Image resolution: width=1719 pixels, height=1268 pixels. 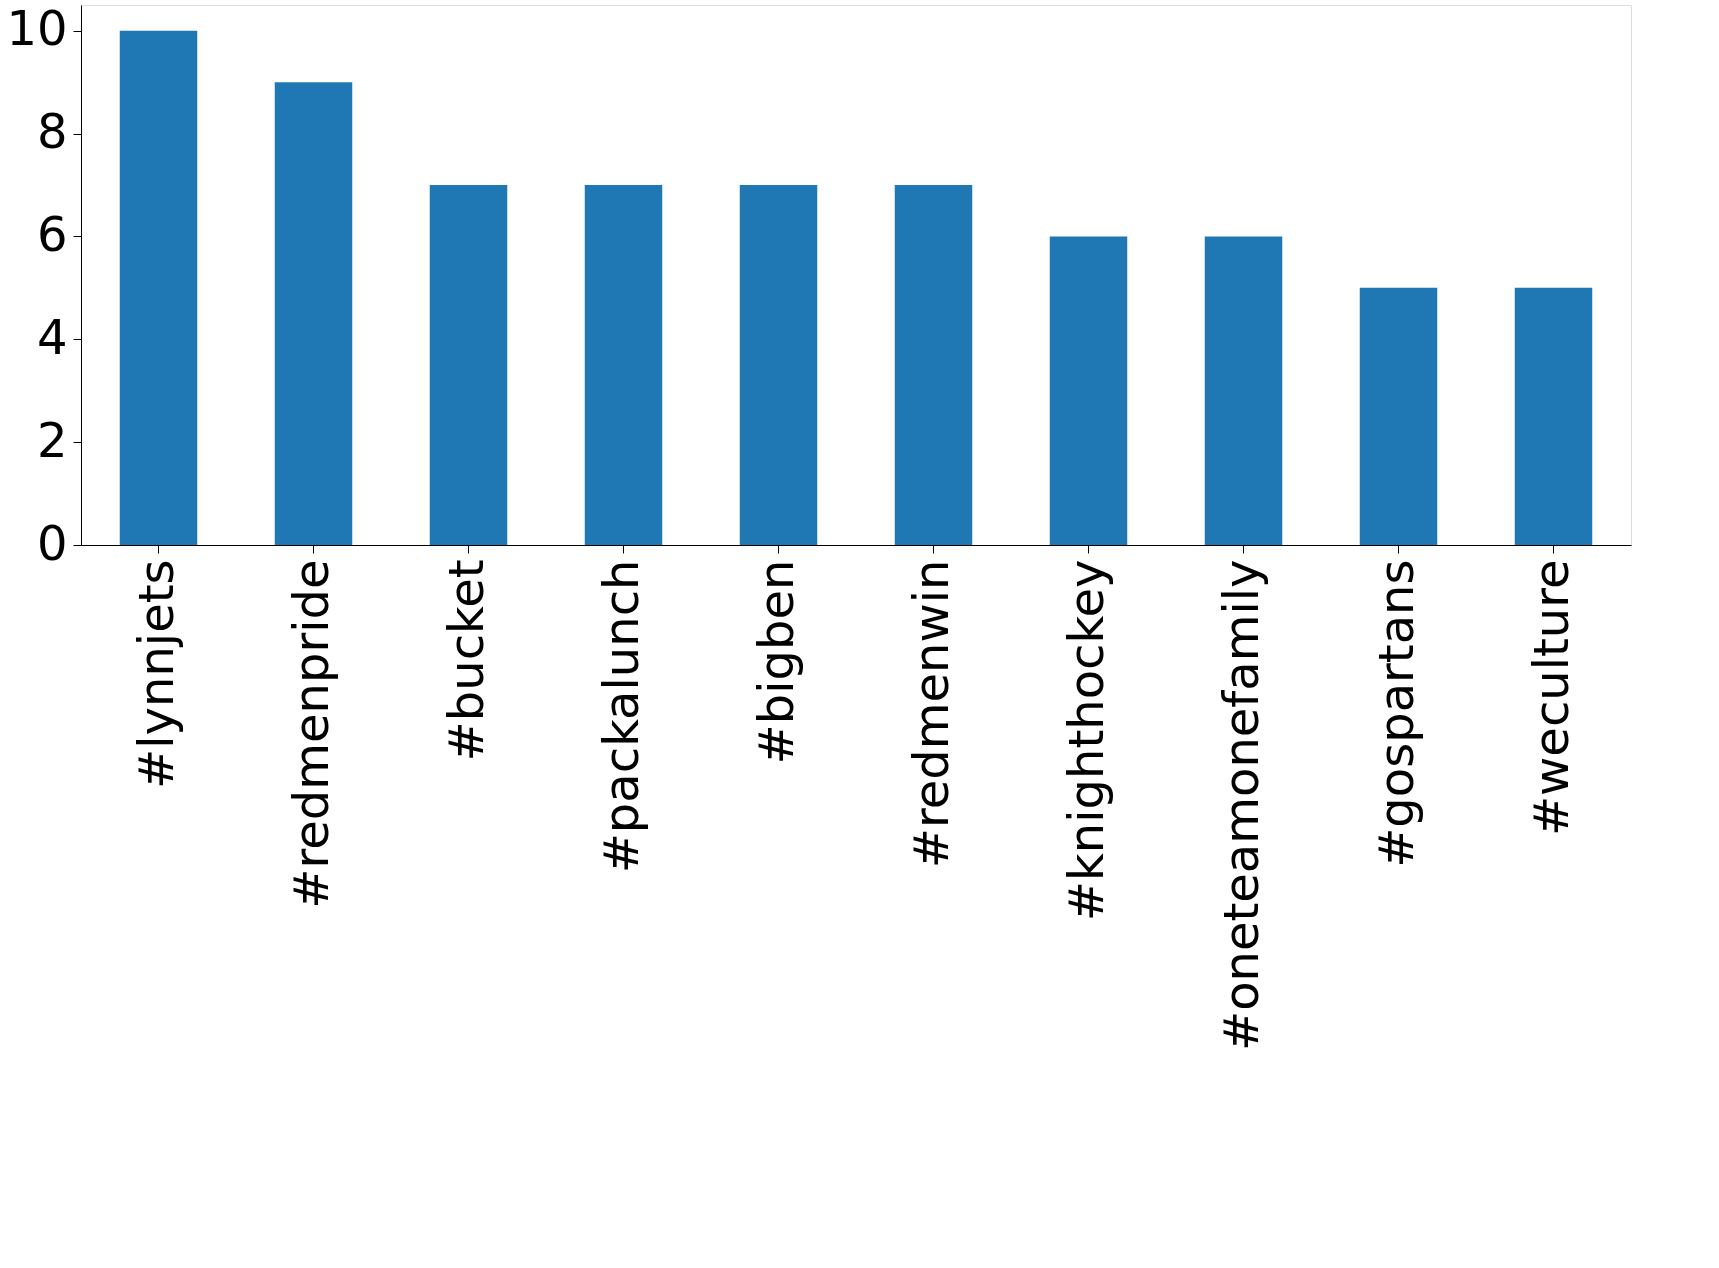 I want to click on y-tick-label: 10, so click(x=37, y=28).